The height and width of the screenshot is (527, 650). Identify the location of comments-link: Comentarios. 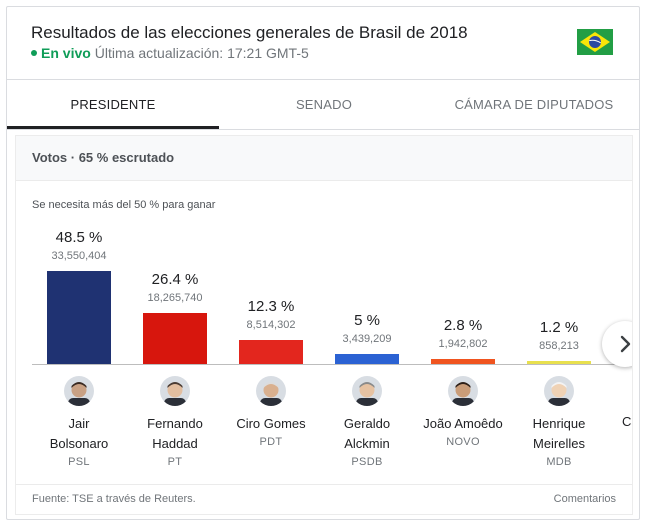
(584, 499).